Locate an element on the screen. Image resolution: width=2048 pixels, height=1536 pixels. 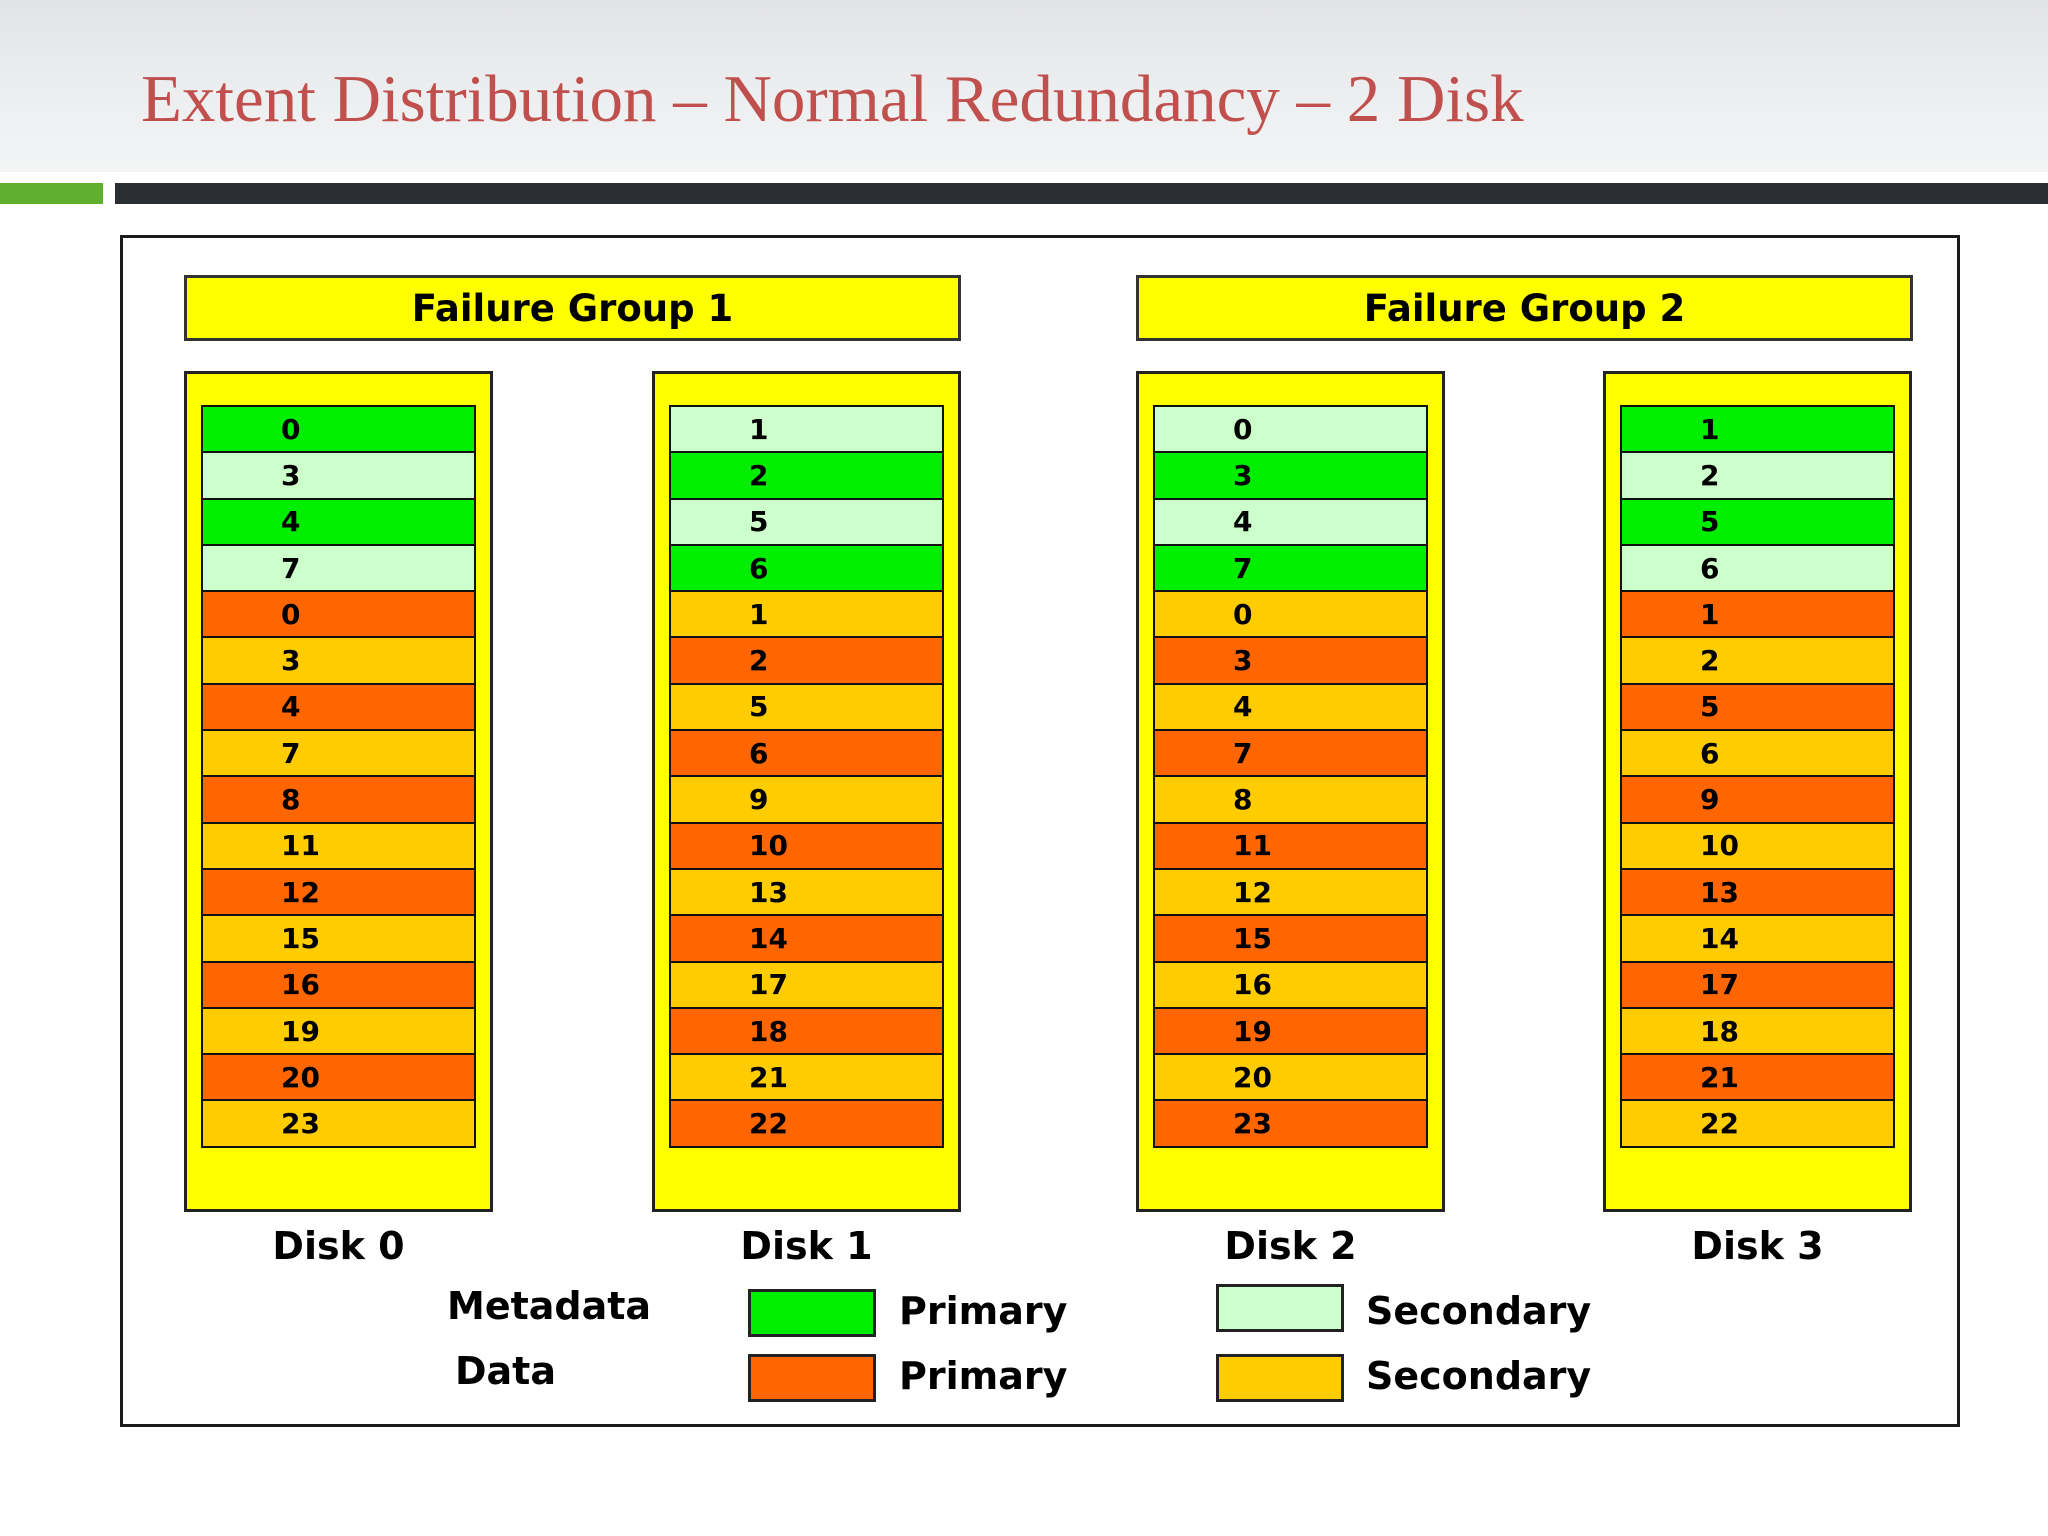
legend-metadata-label: Metadata is located at coordinates (549, 1306).